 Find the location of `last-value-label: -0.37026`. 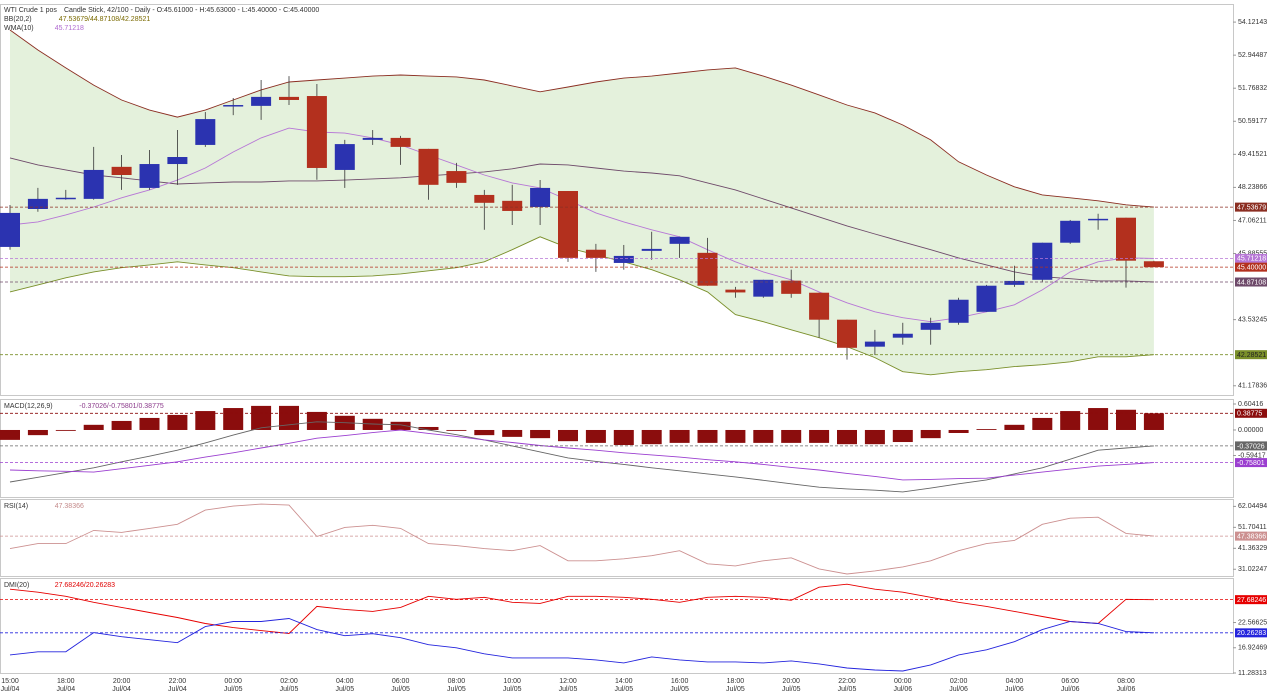

last-value-label: -0.37026 is located at coordinates (1251, 446).